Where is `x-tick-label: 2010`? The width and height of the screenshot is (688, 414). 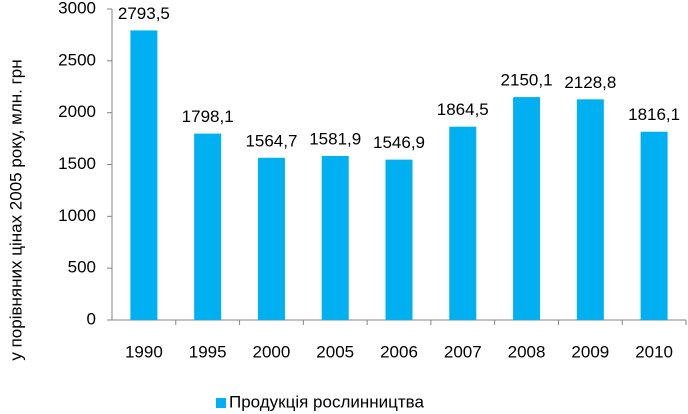 x-tick-label: 2010 is located at coordinates (654, 351).